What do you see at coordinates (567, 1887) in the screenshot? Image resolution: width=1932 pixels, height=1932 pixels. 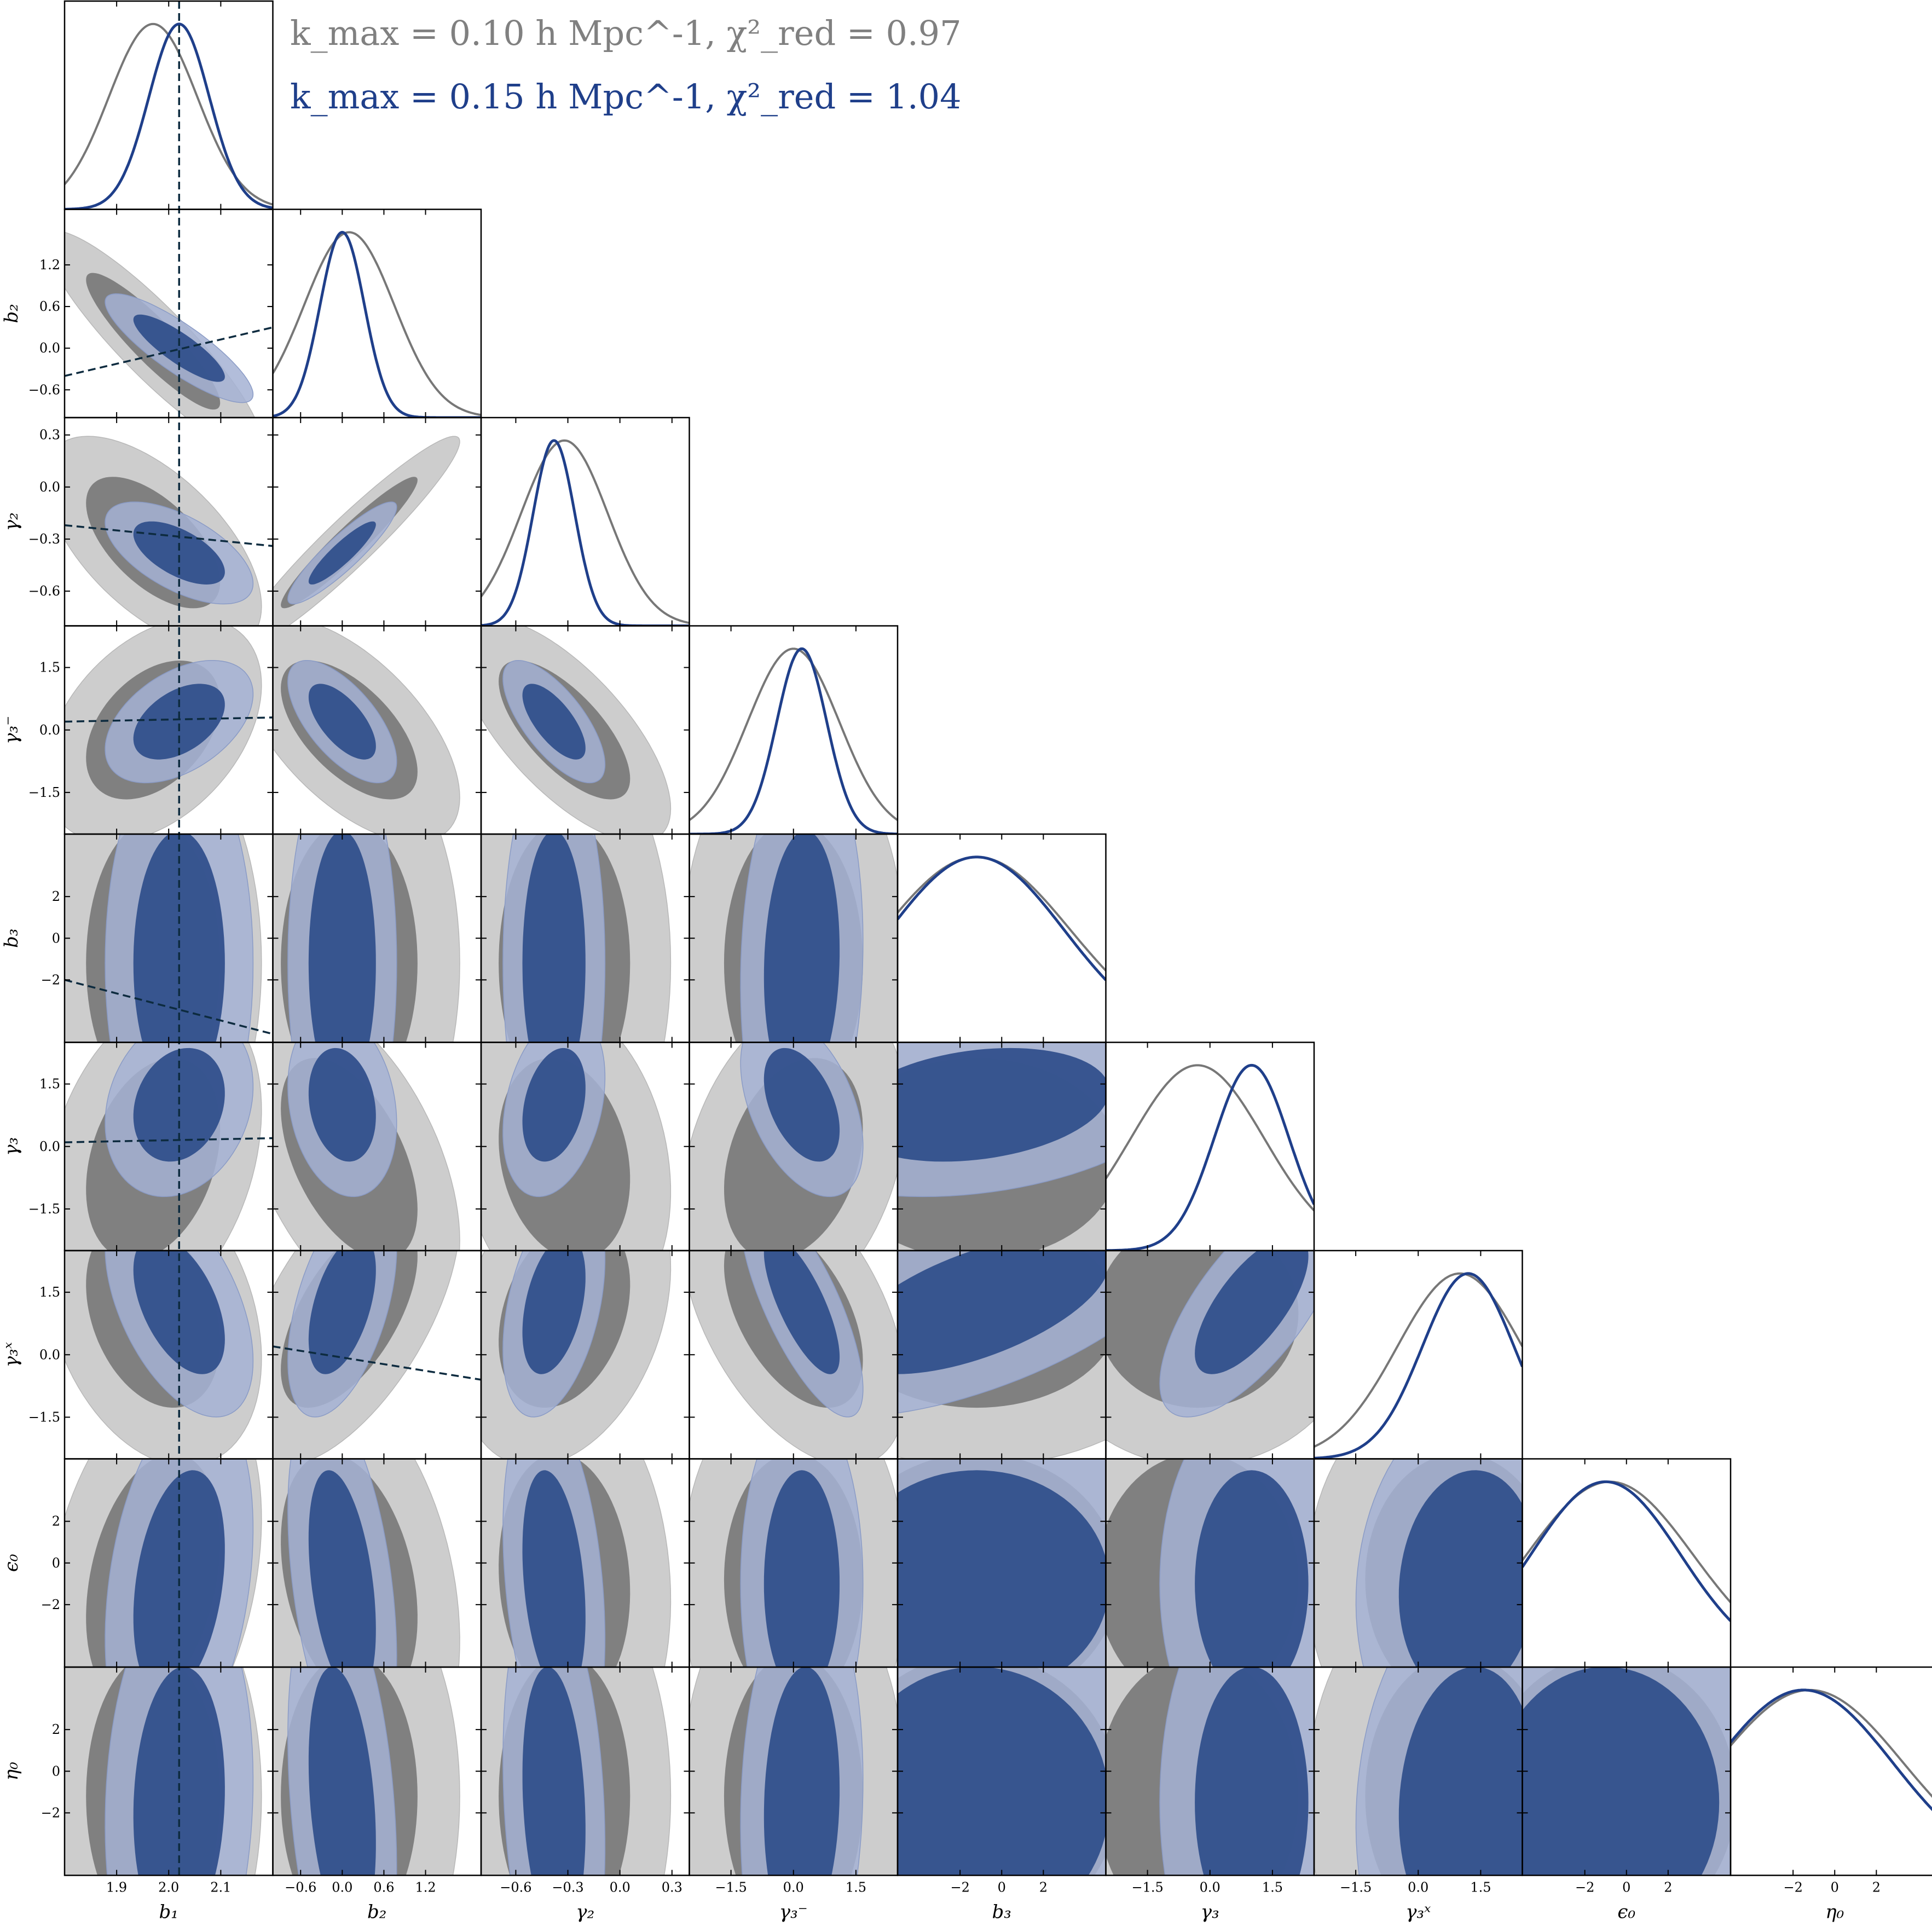 I see `x-tick-label: −0.3` at bounding box center [567, 1887].